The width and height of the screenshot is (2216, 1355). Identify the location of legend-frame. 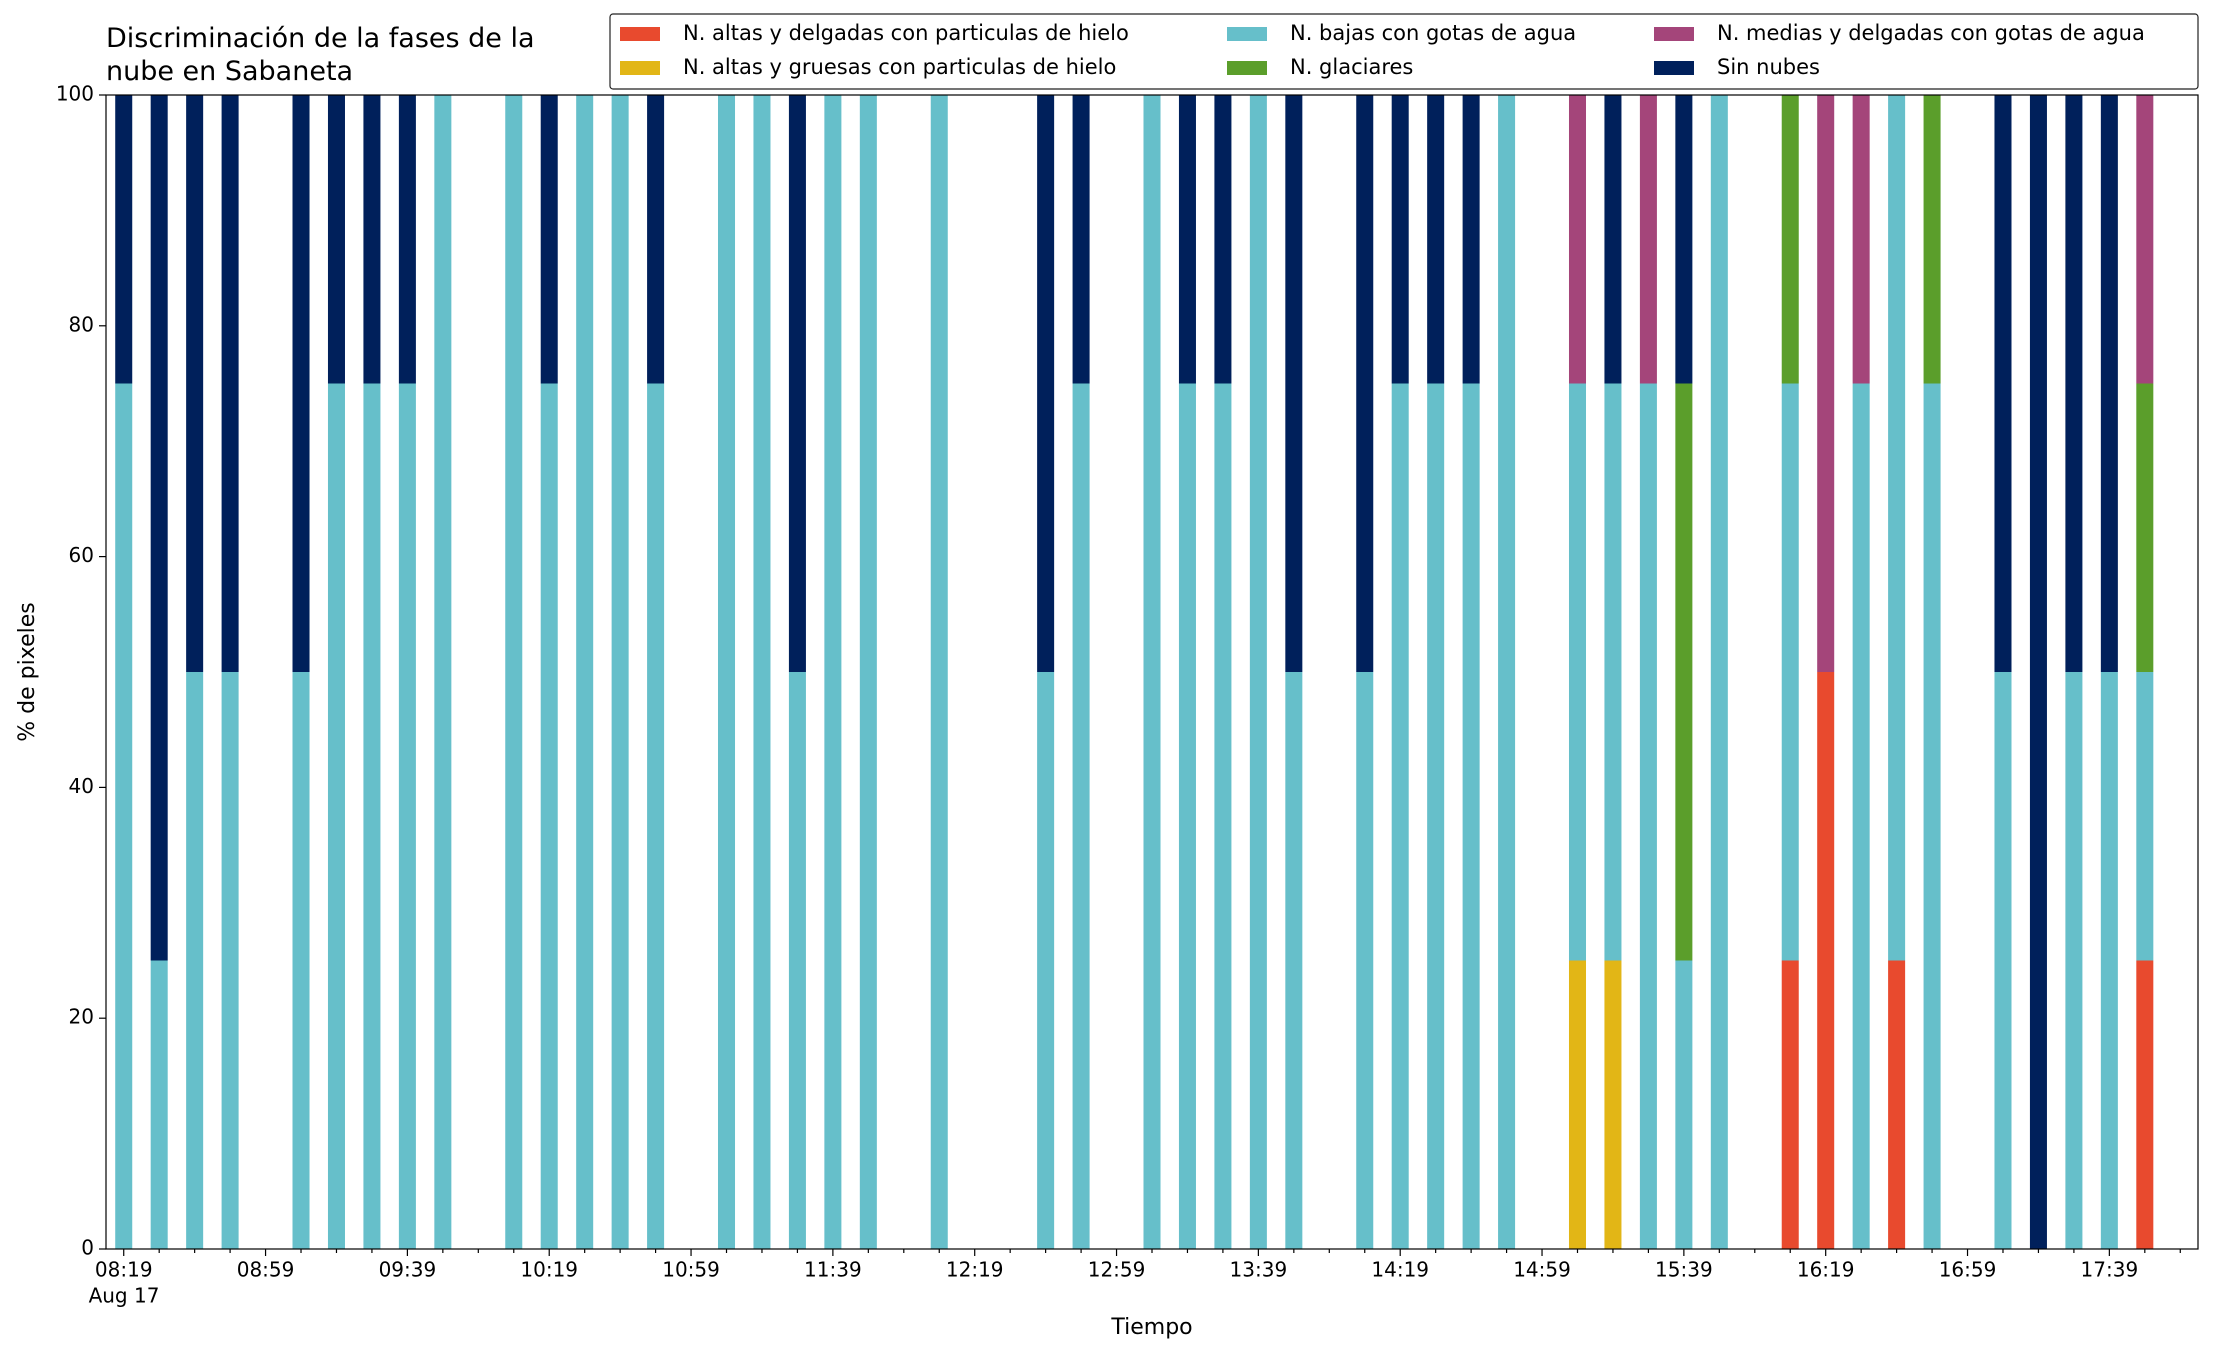
(1404, 51).